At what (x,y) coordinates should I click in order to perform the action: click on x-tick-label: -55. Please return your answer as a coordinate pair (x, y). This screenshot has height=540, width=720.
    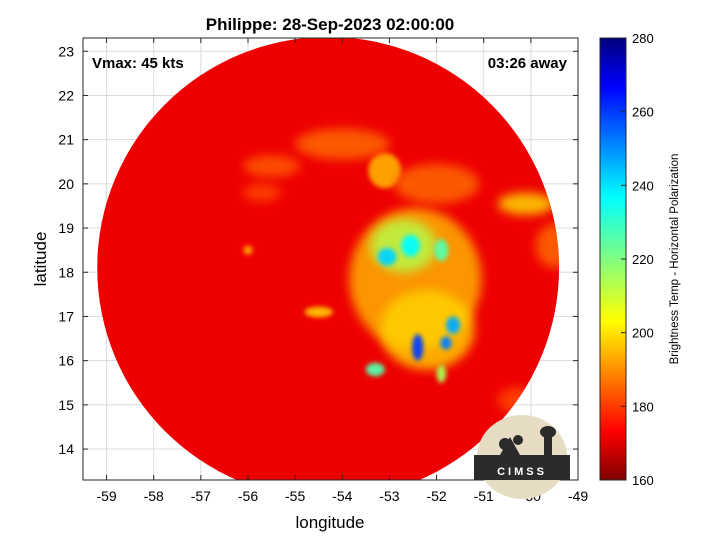
    Looking at the image, I should click on (295, 496).